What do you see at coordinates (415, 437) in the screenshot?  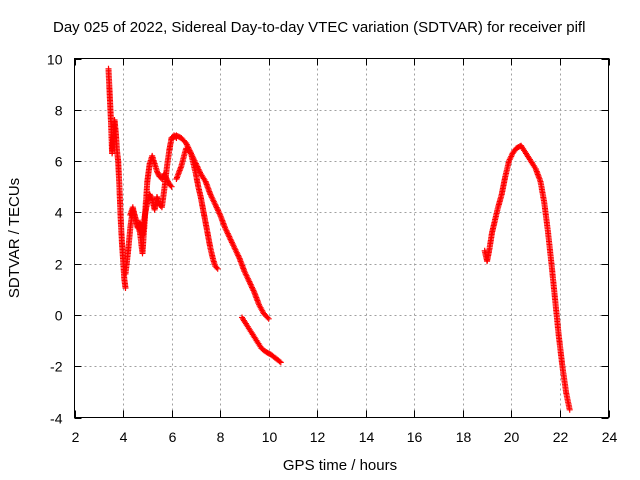 I see `x-tick-label: 16` at bounding box center [415, 437].